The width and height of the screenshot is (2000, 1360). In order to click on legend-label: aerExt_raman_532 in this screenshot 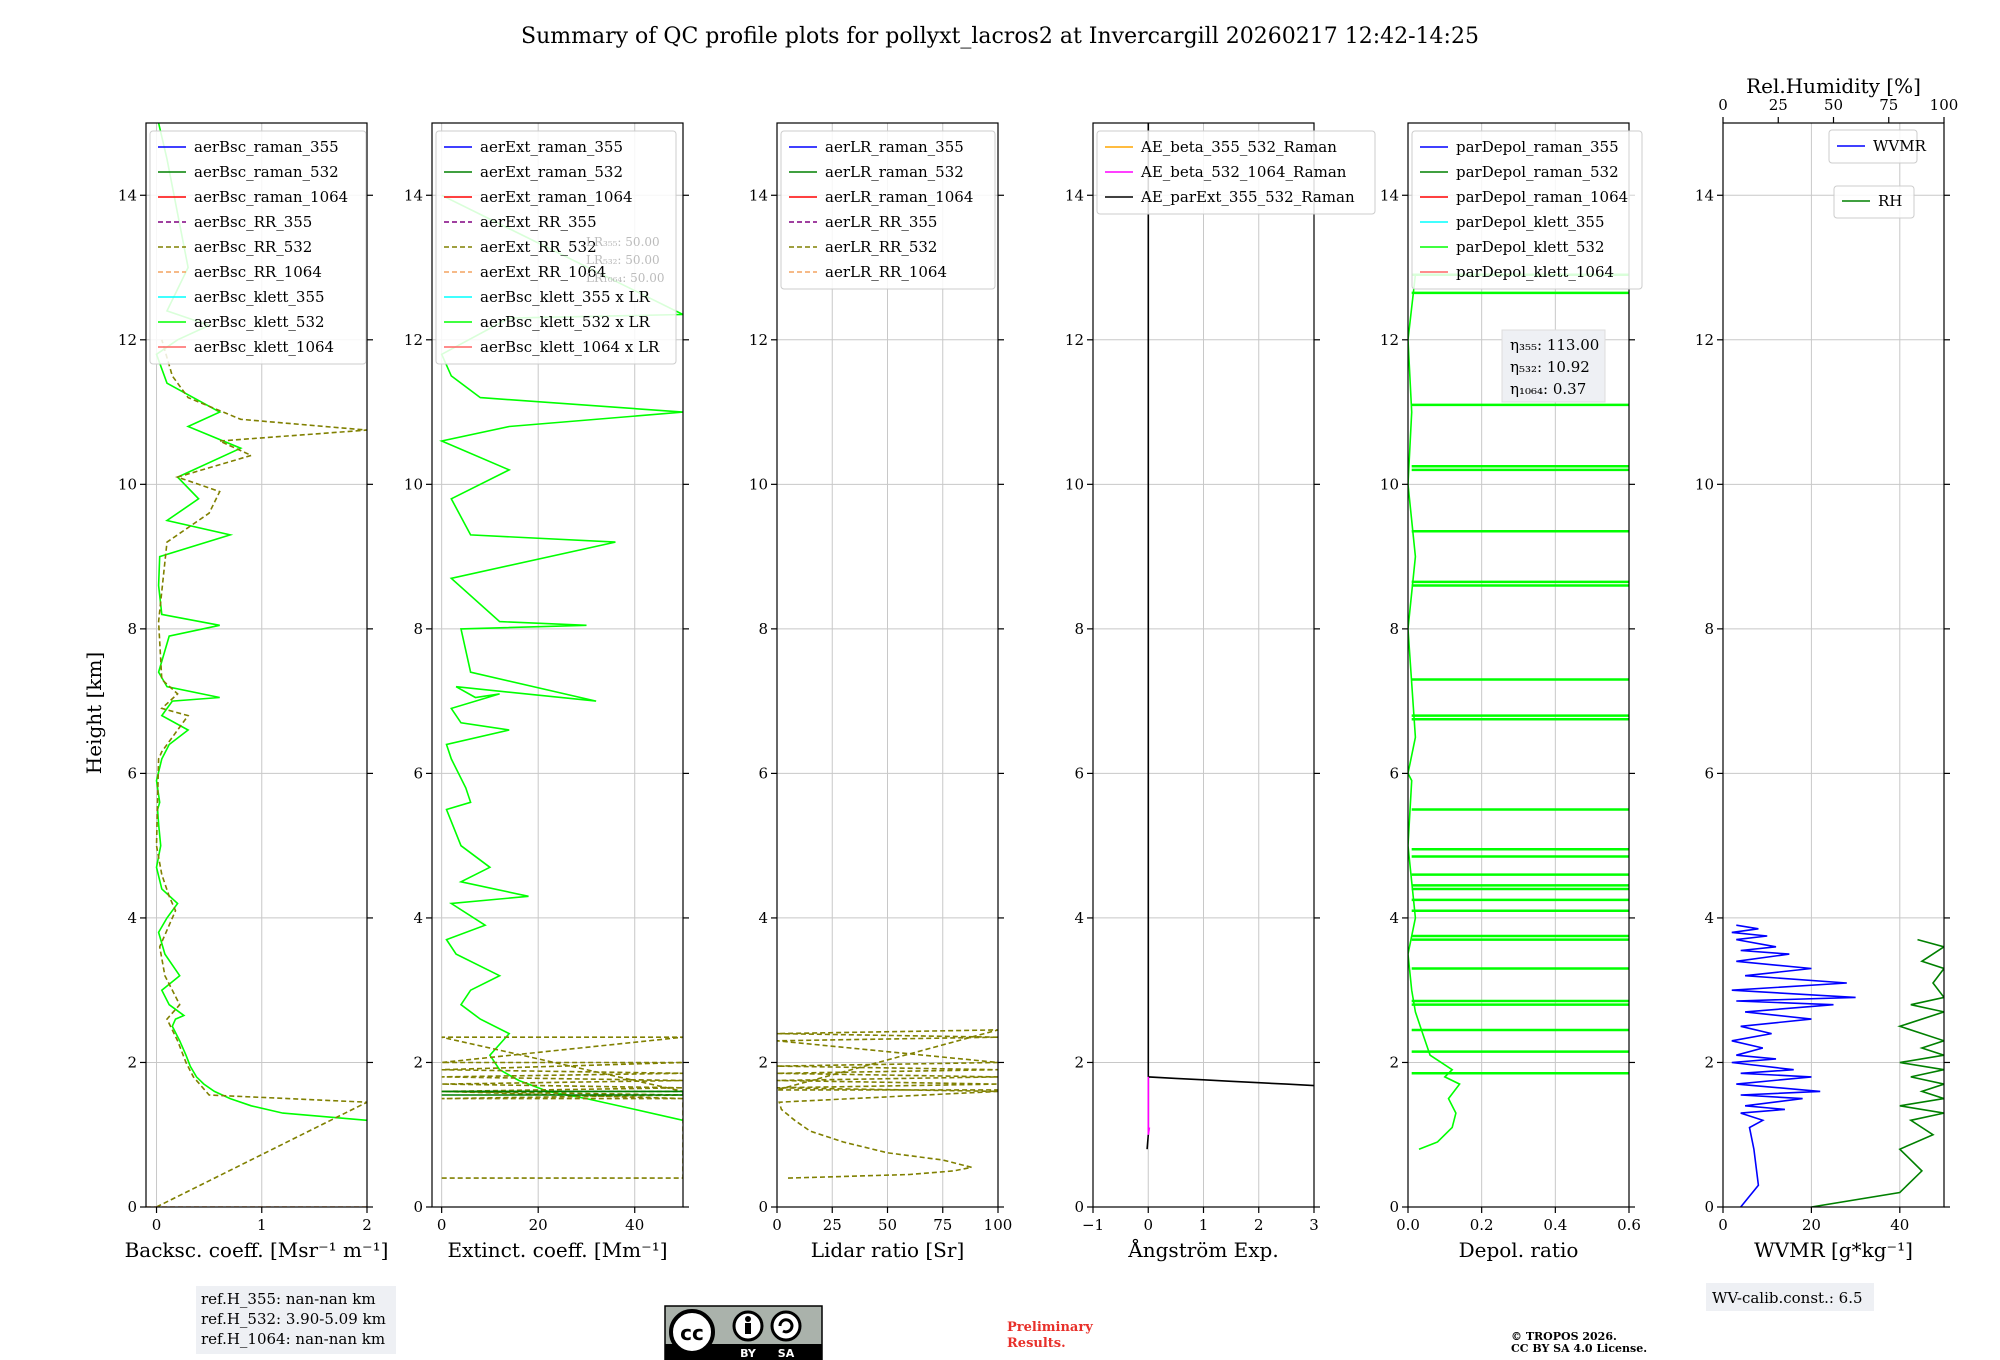, I will do `click(551, 172)`.